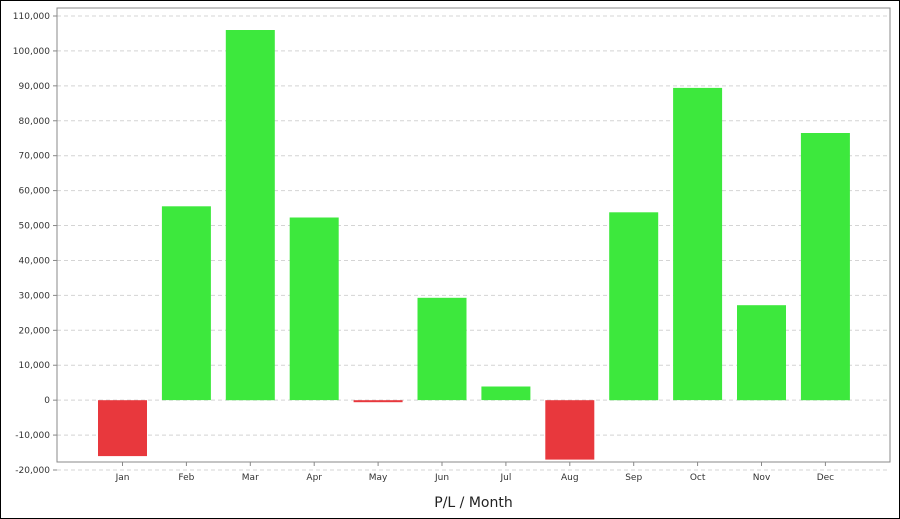 Image resolution: width=900 pixels, height=519 pixels. What do you see at coordinates (35, 87) in the screenshot?
I see `y-tick-label: 90,000` at bounding box center [35, 87].